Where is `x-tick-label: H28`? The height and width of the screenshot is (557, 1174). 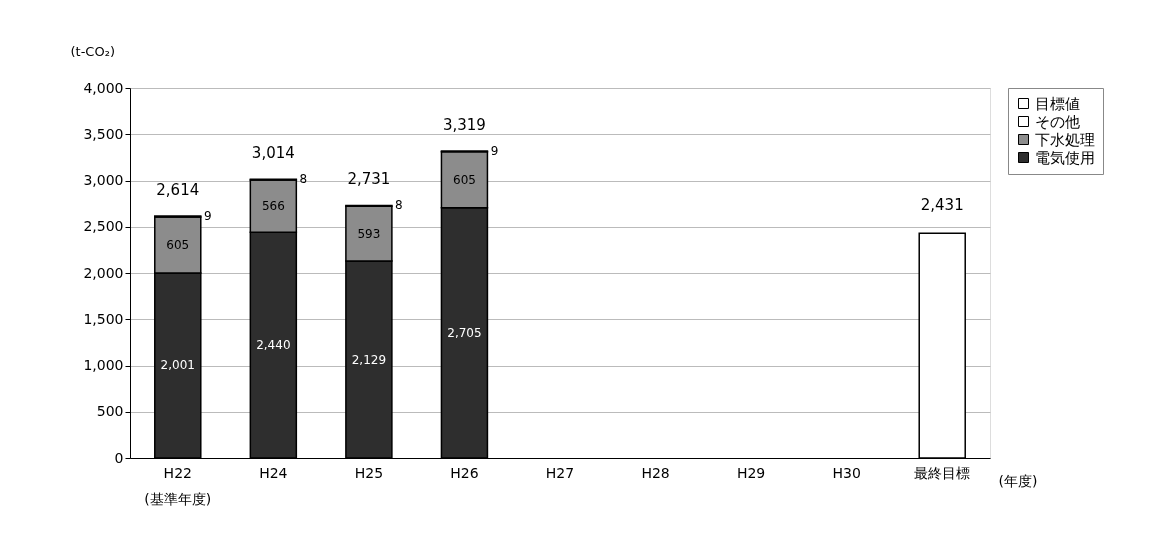 x-tick-label: H28 is located at coordinates (655, 472).